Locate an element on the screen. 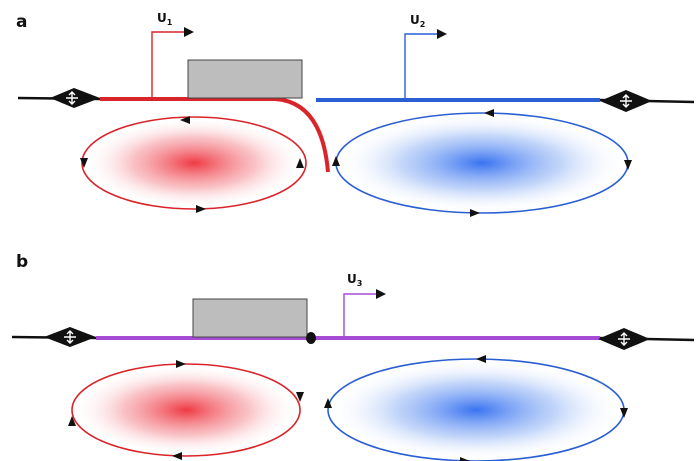  velocity-label-u1: U1 is located at coordinates (165, 19).